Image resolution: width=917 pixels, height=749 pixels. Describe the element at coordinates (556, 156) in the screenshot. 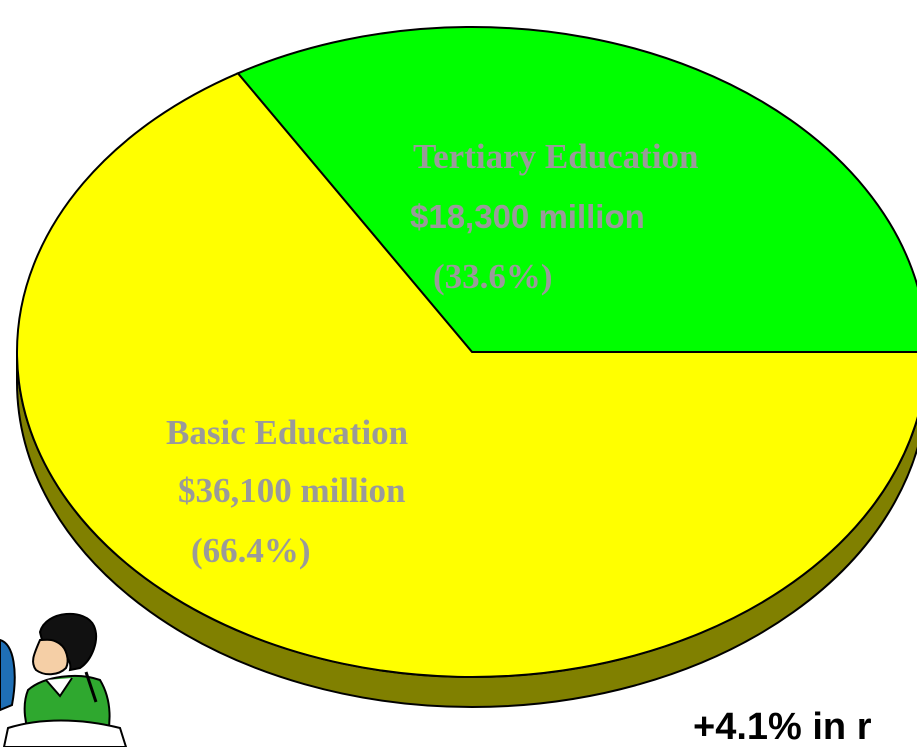

I see `tertiary-label: Tertiary Education` at that location.